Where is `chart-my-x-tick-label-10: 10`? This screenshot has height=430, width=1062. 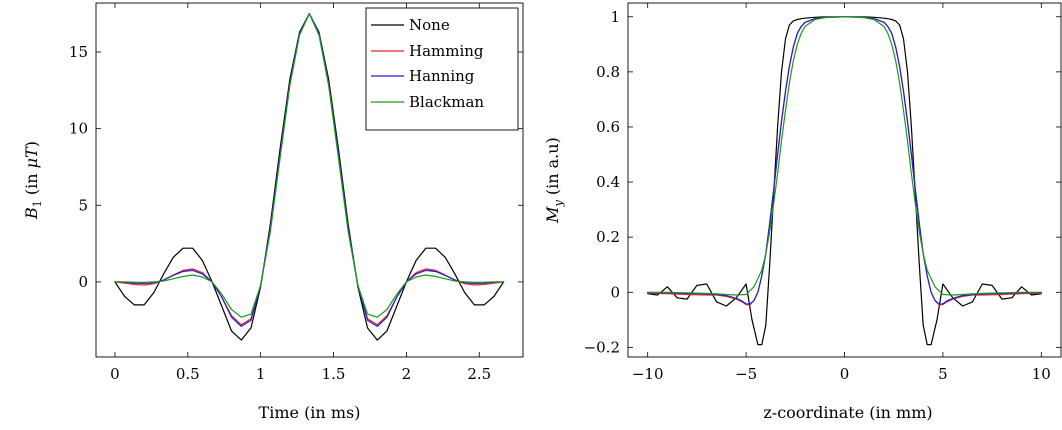 chart-my-x-tick-label-10: 10 is located at coordinates (1041, 374).